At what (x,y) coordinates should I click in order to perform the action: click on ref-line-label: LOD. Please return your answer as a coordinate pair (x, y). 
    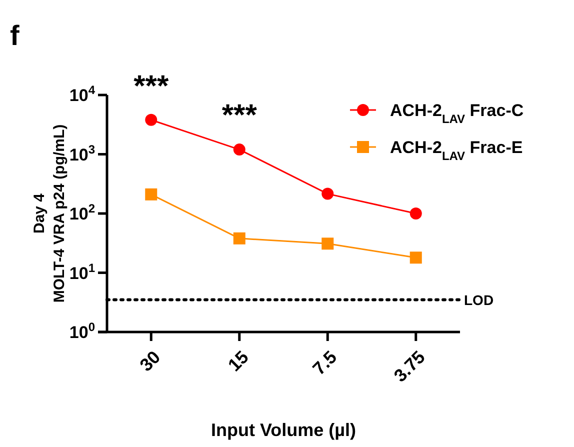
    Looking at the image, I should click on (479, 300).